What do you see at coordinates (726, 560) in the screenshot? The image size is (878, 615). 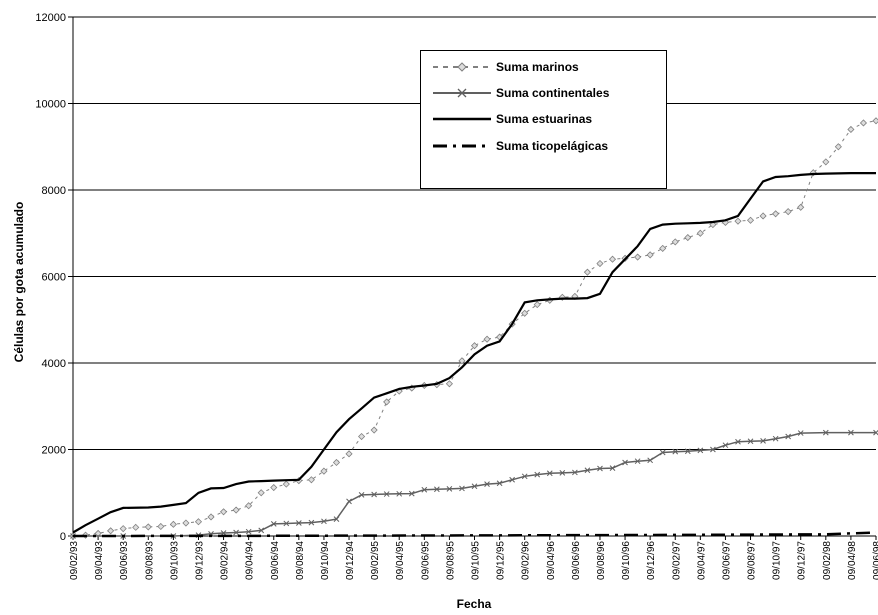 I see `x-tick-label: 09/06/97` at bounding box center [726, 560].